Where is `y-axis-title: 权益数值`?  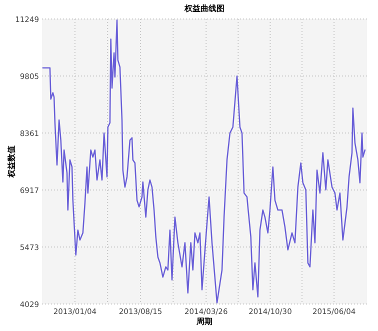
y-axis-title: 权益数值 is located at coordinates (11, 162).